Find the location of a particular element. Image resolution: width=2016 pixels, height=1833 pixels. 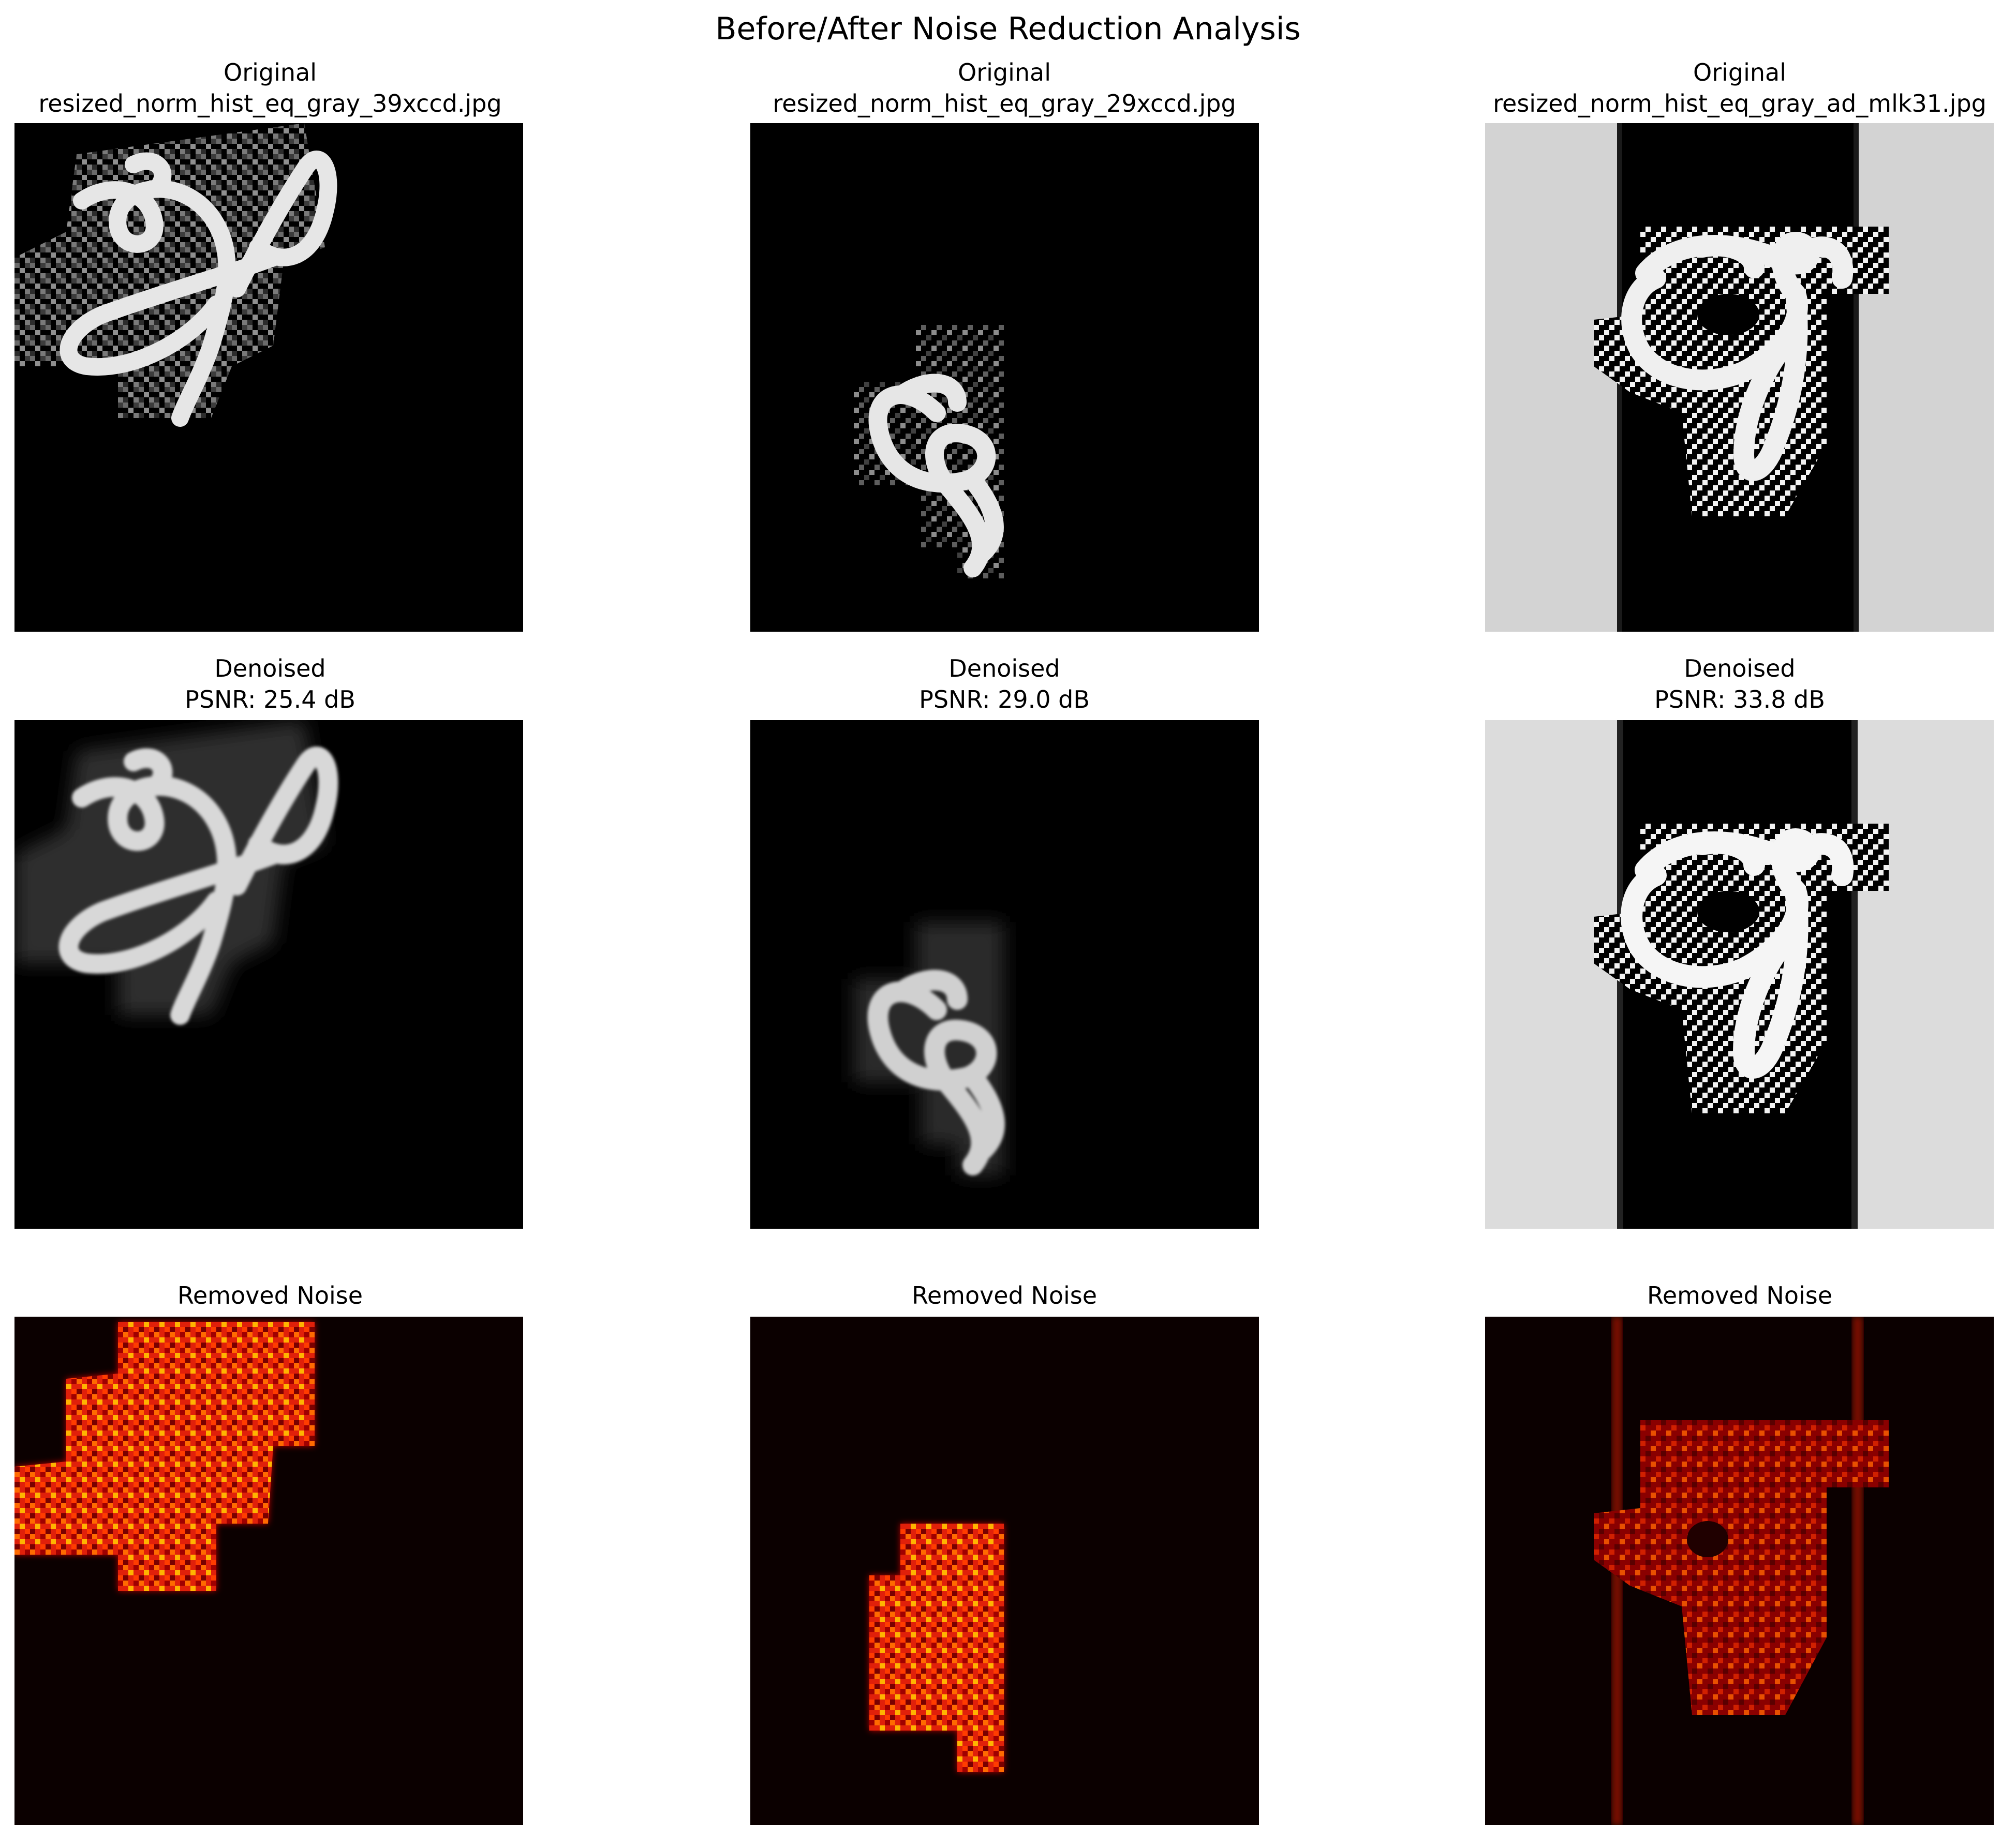

panel-title-denoised-2: Denoised PSNR: 29.0 dB is located at coordinates (1004, 684).